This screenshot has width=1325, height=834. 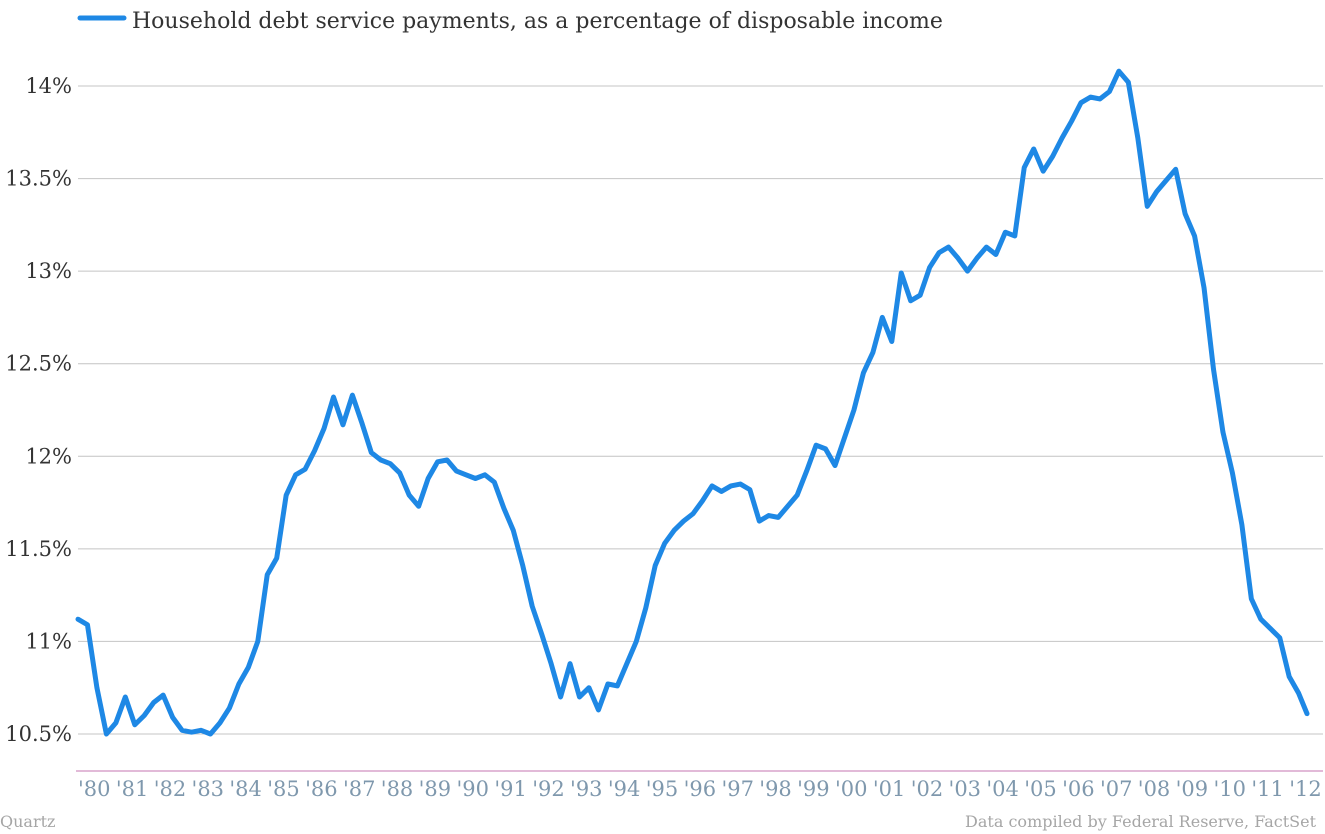 What do you see at coordinates (586, 789) in the screenshot?
I see `x-tick-label: '93` at bounding box center [586, 789].